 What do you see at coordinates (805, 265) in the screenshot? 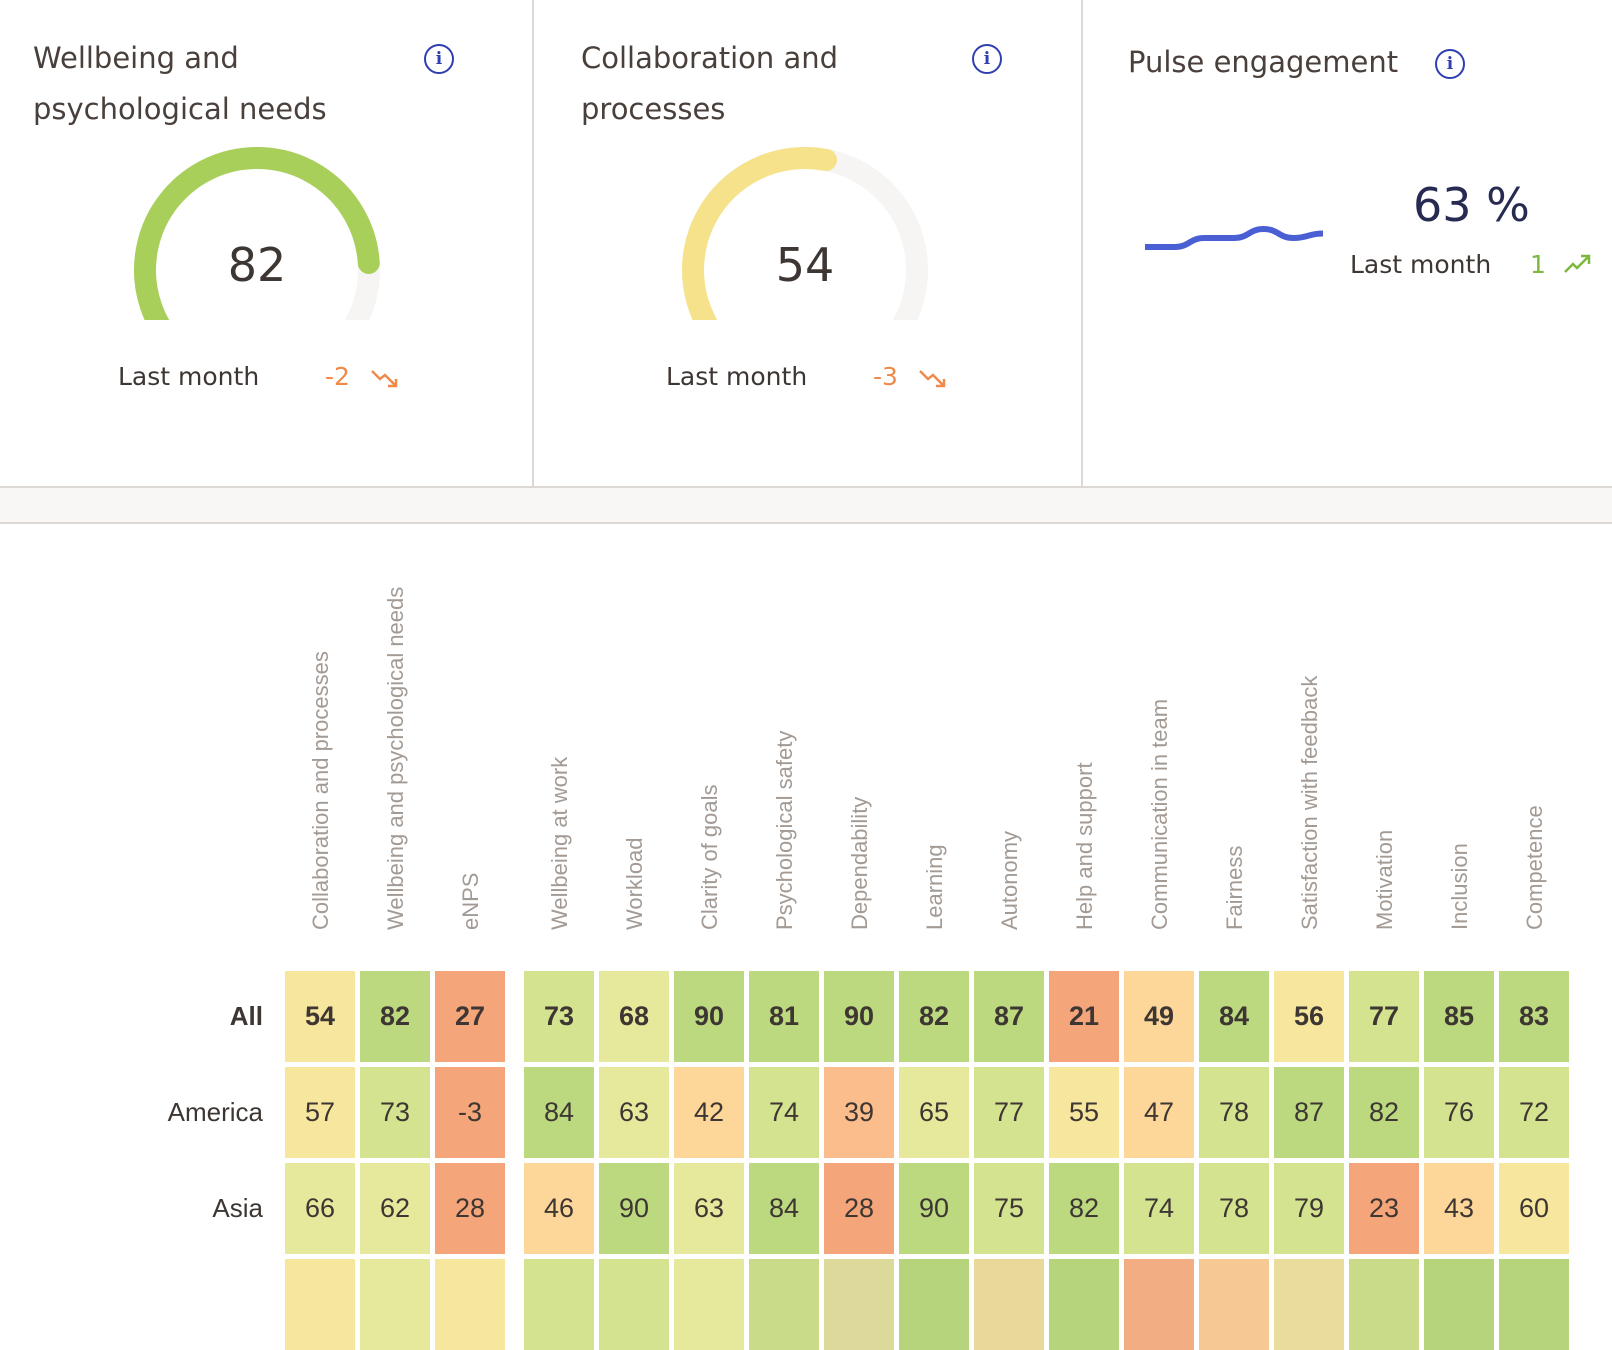
I see `gauge-value: 54` at bounding box center [805, 265].